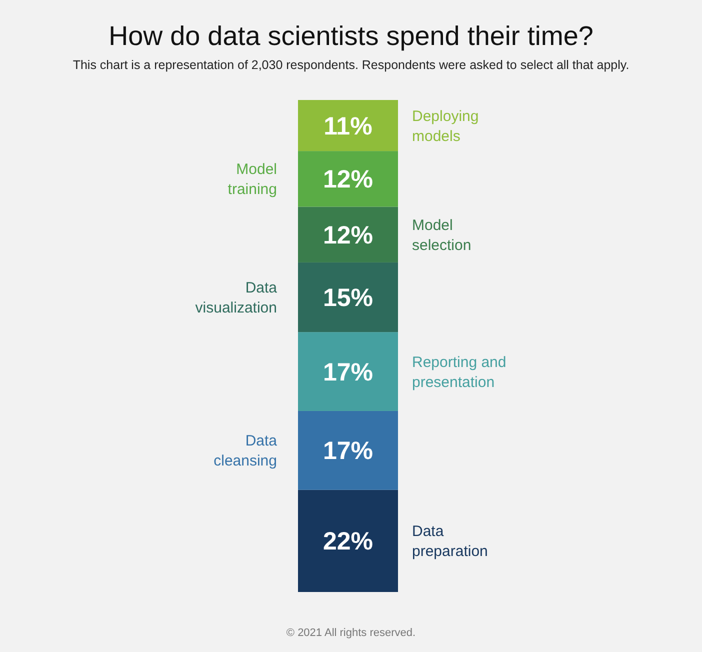 Image resolution: width=702 pixels, height=652 pixels. Describe the element at coordinates (445, 126) in the screenshot. I see `series-label: Deploying models` at that location.